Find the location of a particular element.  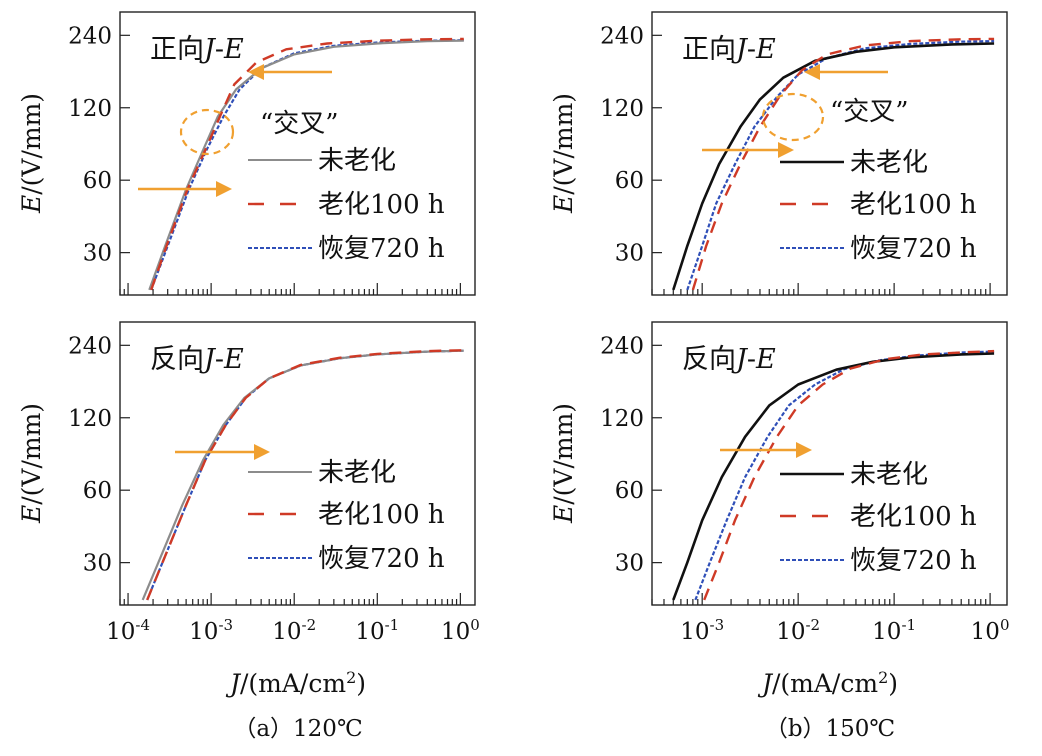

y-axis-label-a-forward: E/(V/mm) is located at coordinates (31, 153).